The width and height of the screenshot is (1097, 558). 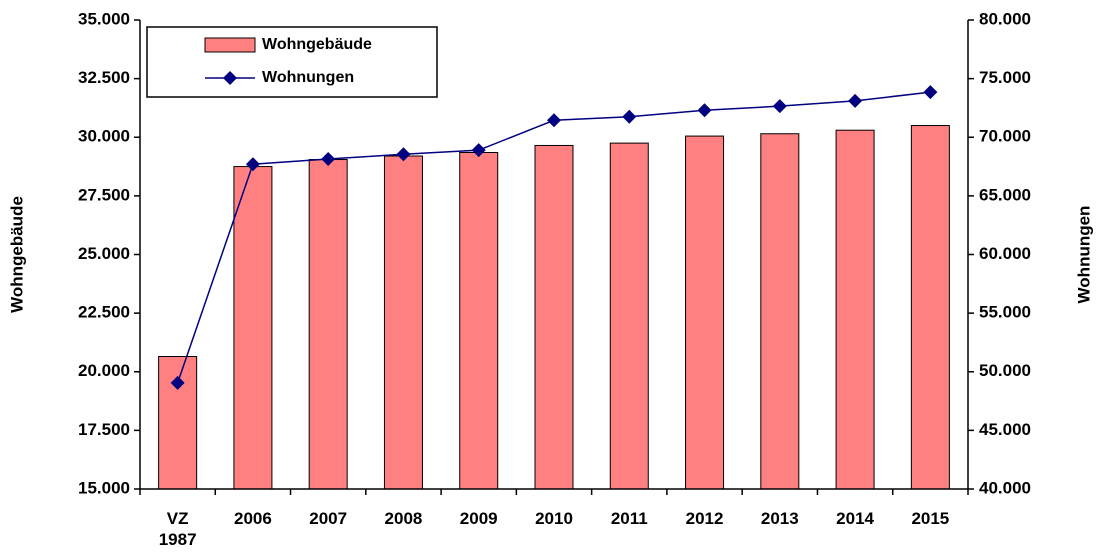 What do you see at coordinates (104, 312) in the screenshot?
I see `y-tick-label: 22.500` at bounding box center [104, 312].